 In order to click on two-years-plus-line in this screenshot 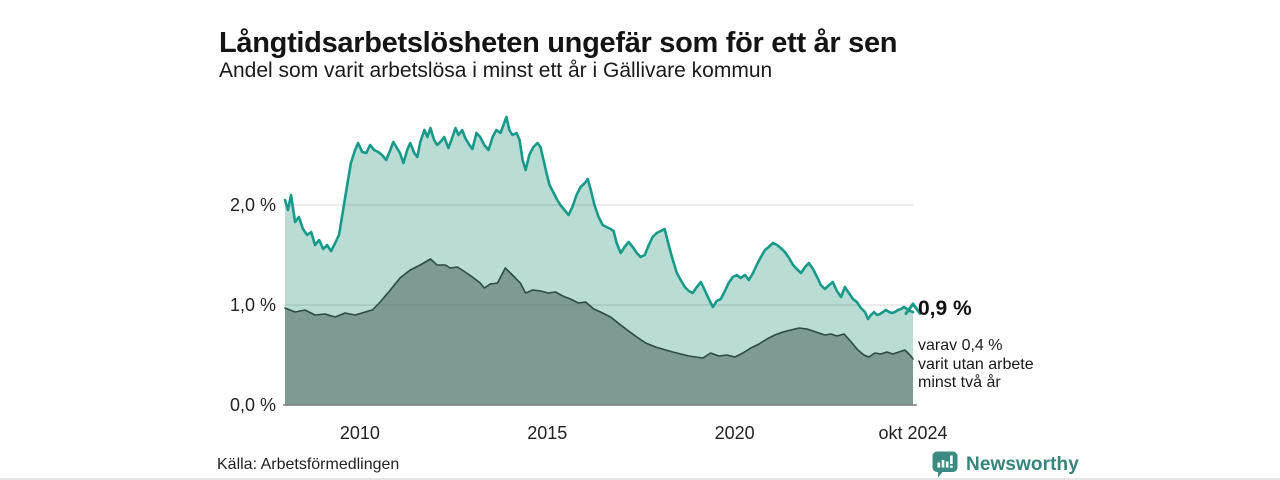, I will do `click(599, 309)`.